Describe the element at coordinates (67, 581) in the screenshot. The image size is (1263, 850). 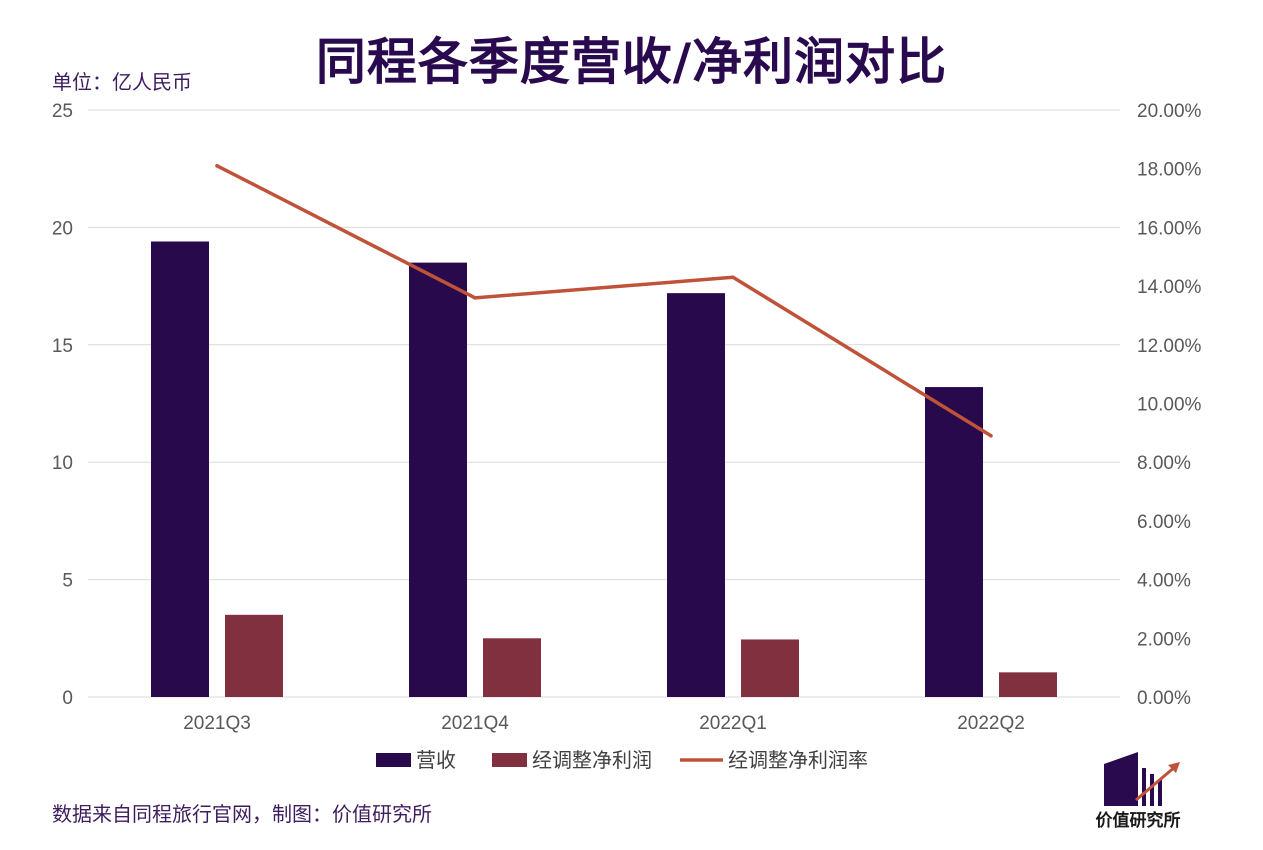
I see `left-tick-label: 5` at that location.